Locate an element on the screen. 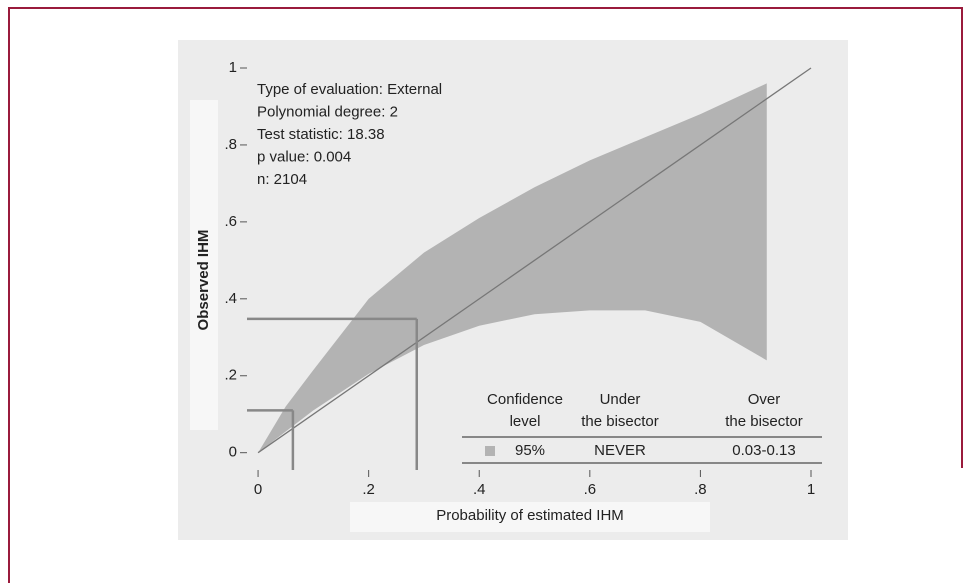 This screenshot has width=965, height=583. y-tick-label: .2 is located at coordinates (230, 375).